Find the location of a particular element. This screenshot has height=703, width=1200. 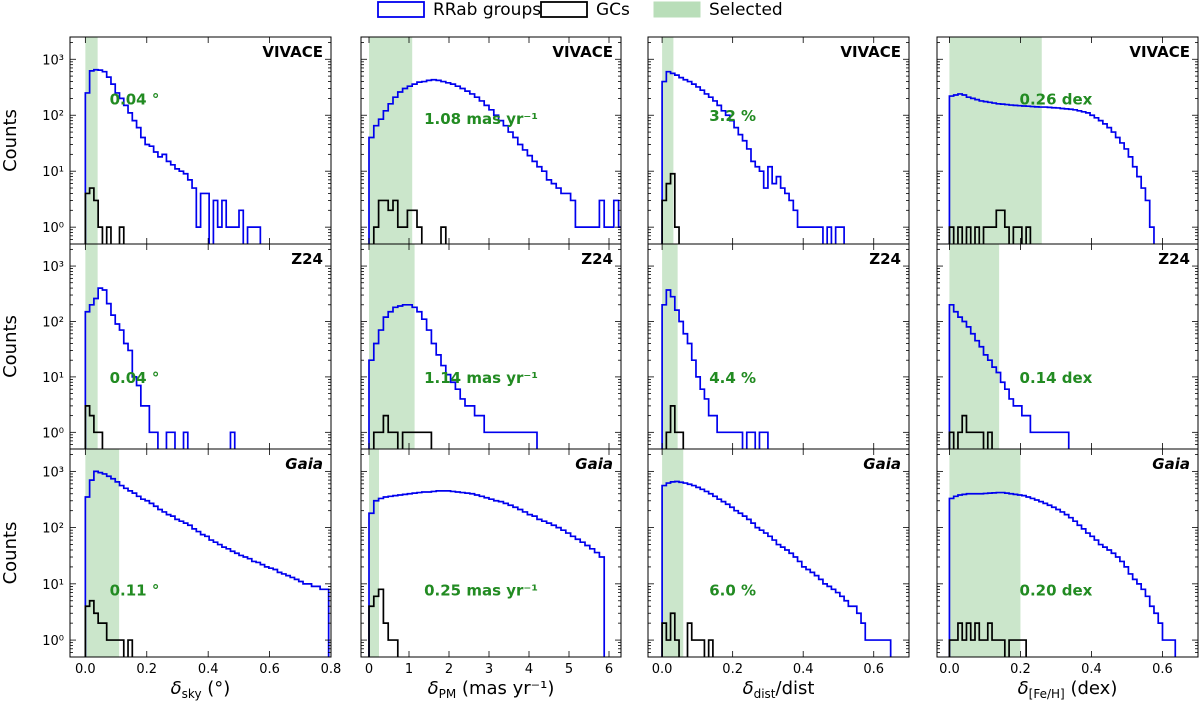

panel-r1-c0: 10⁰ 10¹ 10² 10³ Counts Z24 0.04 ° is located at coordinates (166, 346).